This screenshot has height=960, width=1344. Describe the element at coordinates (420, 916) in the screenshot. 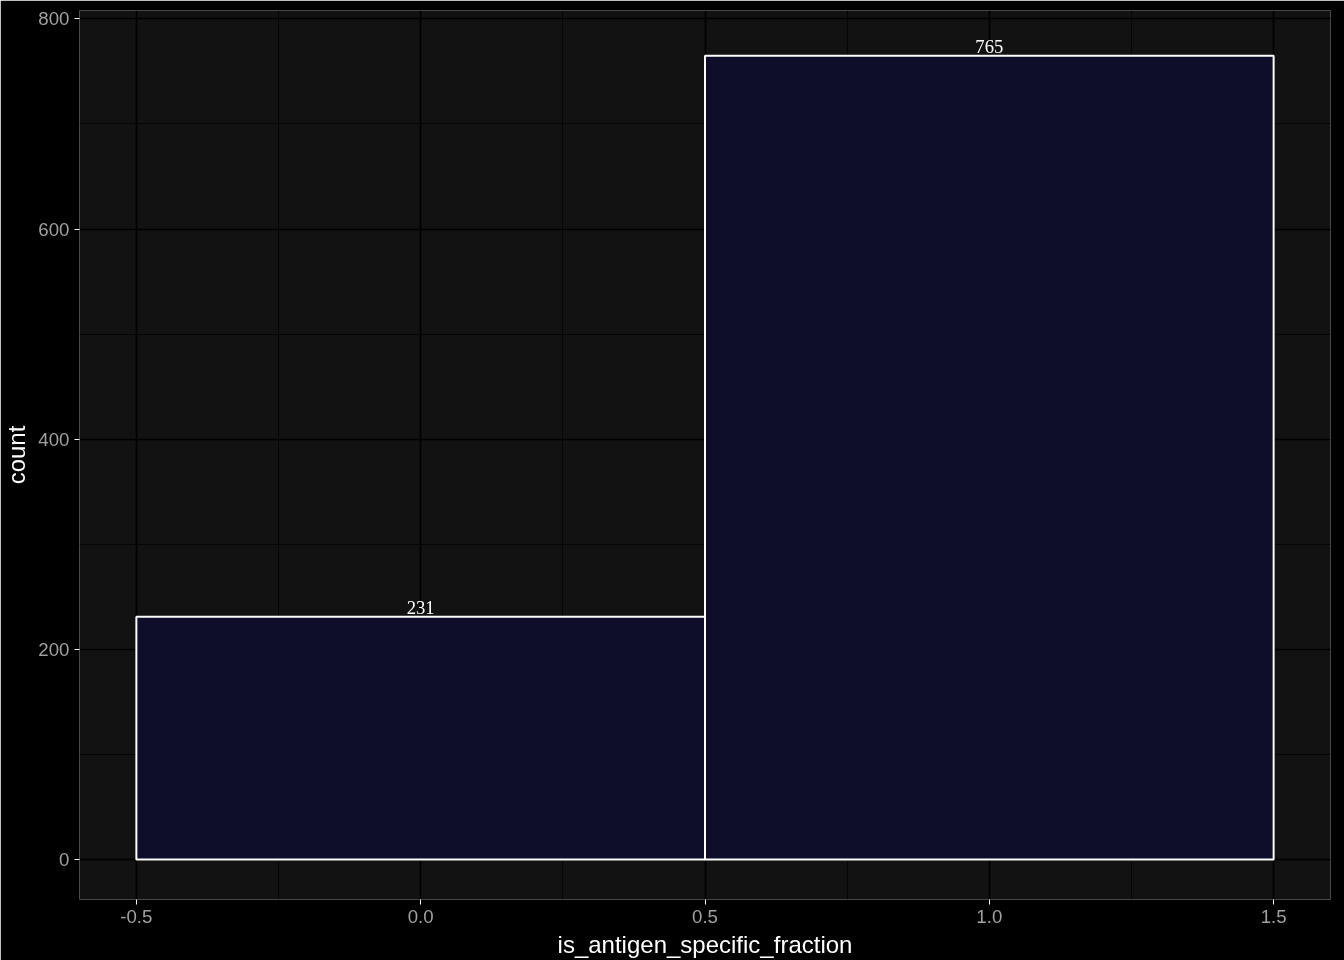

I see `x-tick-label: 0.0` at that location.